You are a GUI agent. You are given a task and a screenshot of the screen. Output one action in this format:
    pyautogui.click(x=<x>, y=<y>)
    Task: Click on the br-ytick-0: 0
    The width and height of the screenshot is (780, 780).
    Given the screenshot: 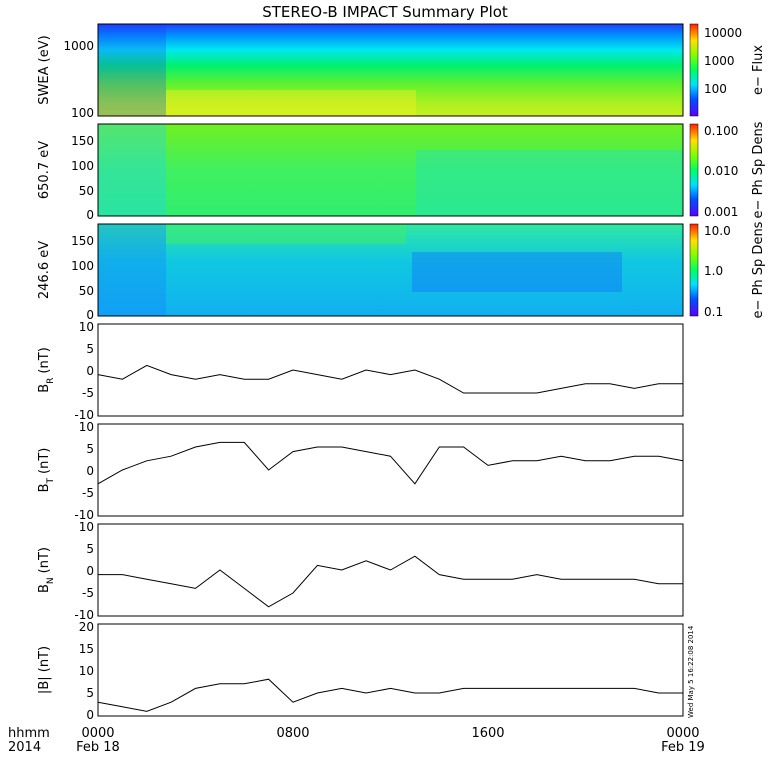 What is the action you would take?
    pyautogui.click(x=90, y=371)
    